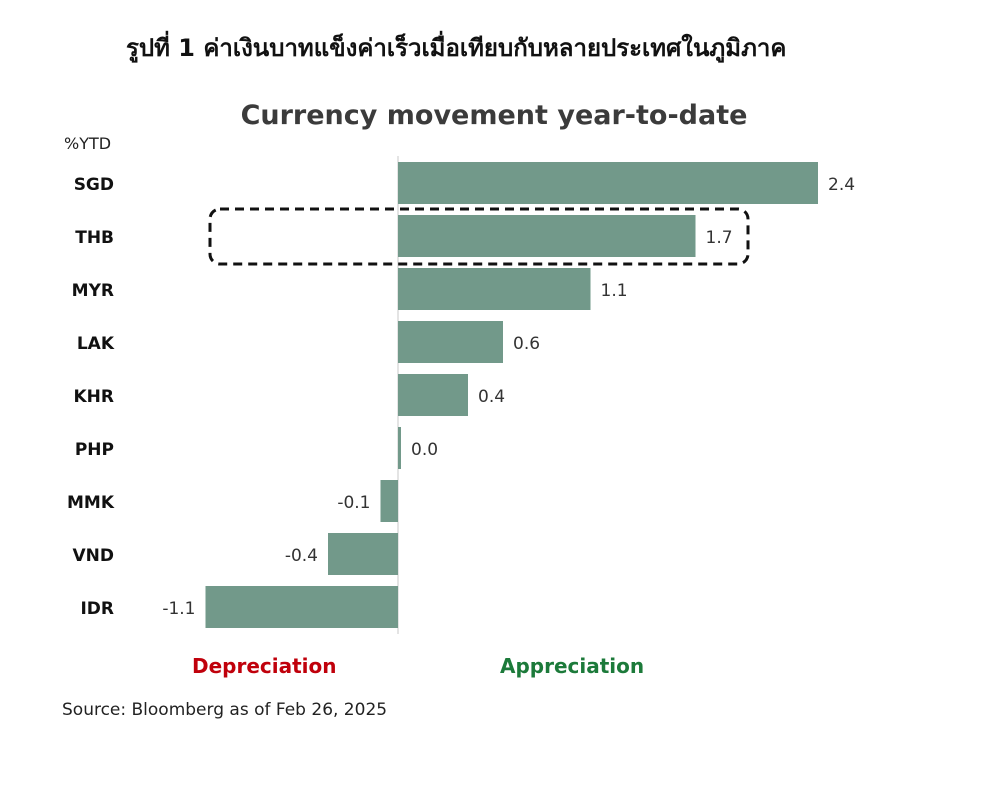  What do you see at coordinates (450, 342) in the screenshot?
I see `bar-lak` at bounding box center [450, 342].